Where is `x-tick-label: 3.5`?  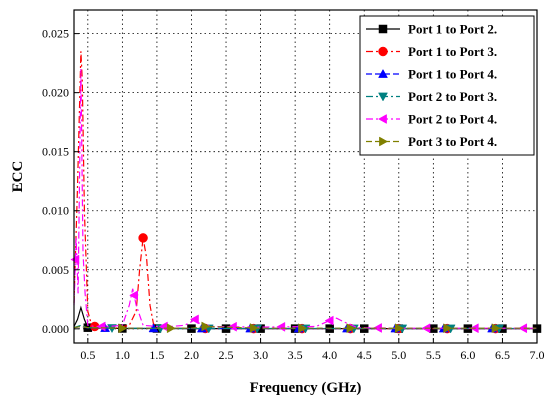 x-tick-label: 3.5 is located at coordinates (295, 355).